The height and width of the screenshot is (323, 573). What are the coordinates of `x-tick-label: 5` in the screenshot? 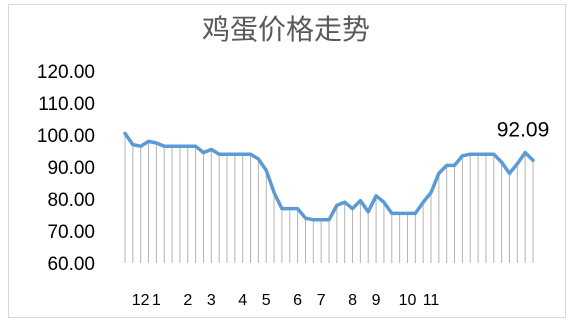 It's located at (266, 300).